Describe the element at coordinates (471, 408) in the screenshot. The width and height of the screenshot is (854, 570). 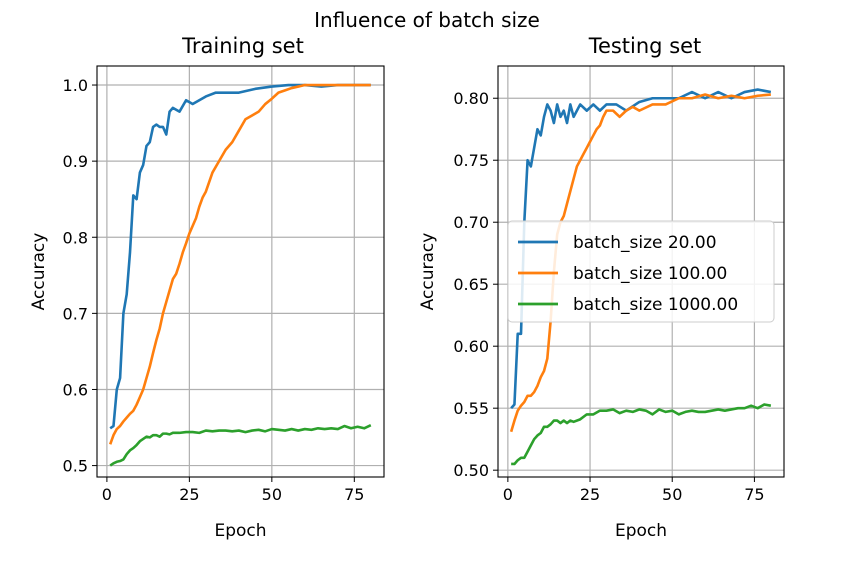
I see `y-tick-label: 0.55` at that location.